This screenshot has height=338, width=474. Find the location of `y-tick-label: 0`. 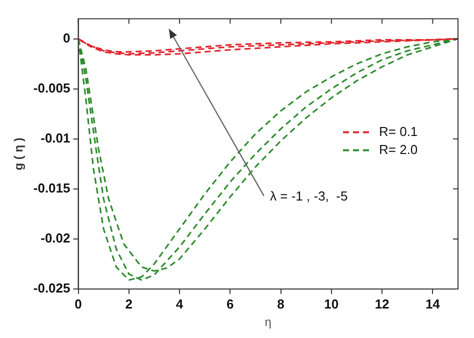

y-tick-label: 0 is located at coordinates (66, 38).